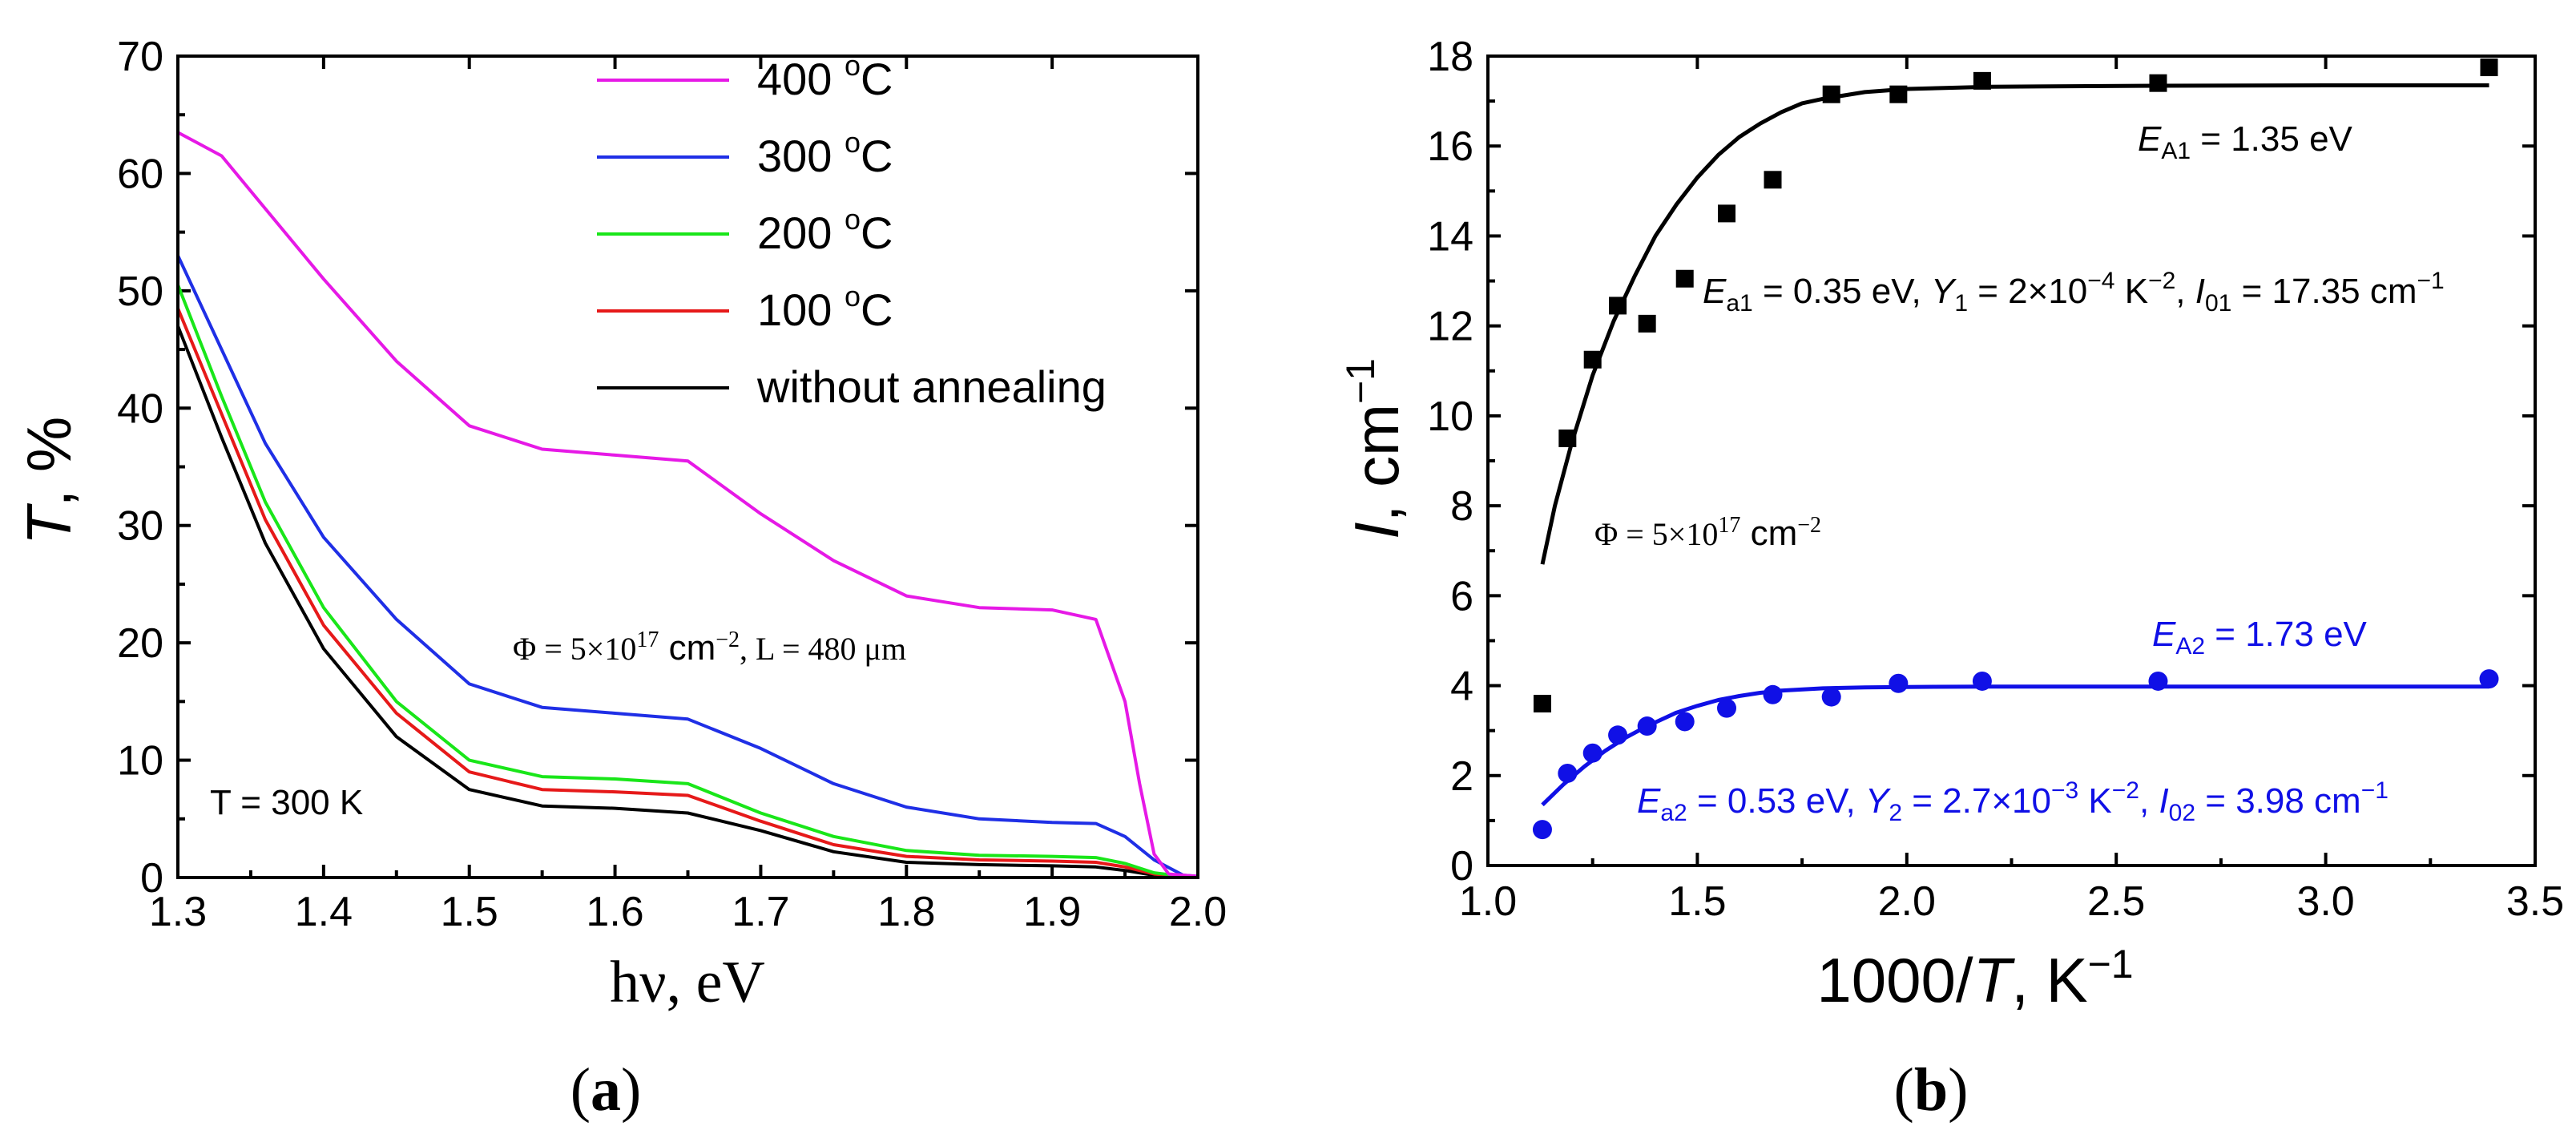 The height and width of the screenshot is (1146, 2576). Describe the element at coordinates (1198, 912) in the screenshot. I see `panel-a-xtick-label: 2.0` at that location.